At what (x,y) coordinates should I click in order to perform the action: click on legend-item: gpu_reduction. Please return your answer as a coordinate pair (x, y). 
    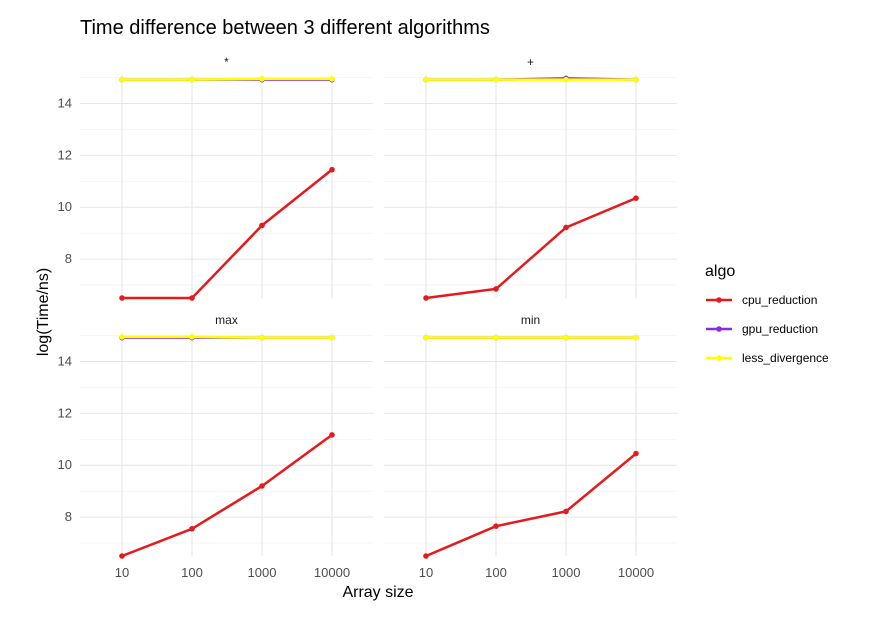
    Looking at the image, I should click on (762, 329).